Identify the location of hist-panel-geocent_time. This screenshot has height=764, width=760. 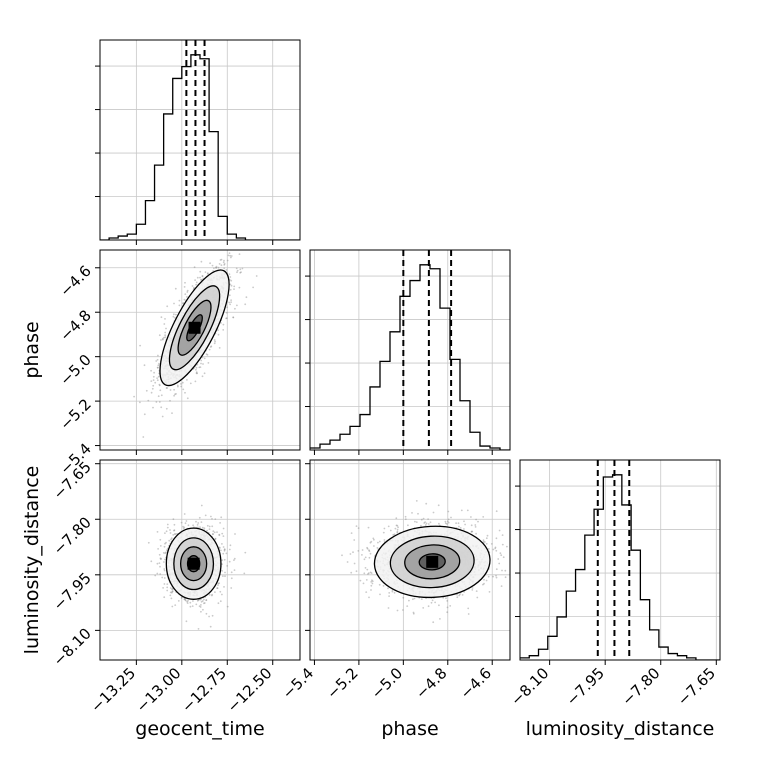
(197, 142).